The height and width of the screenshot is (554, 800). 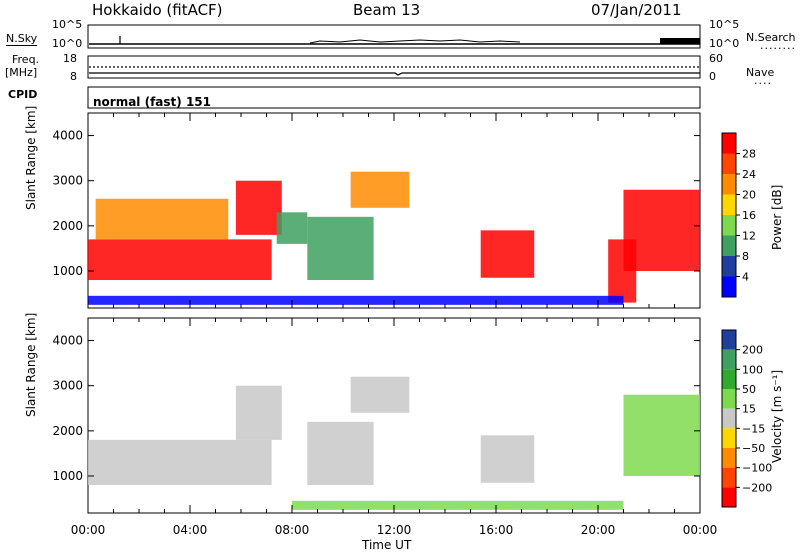 I want to click on velocity-colorbar-label: Velocity [m s⁻¹], so click(x=777, y=416).